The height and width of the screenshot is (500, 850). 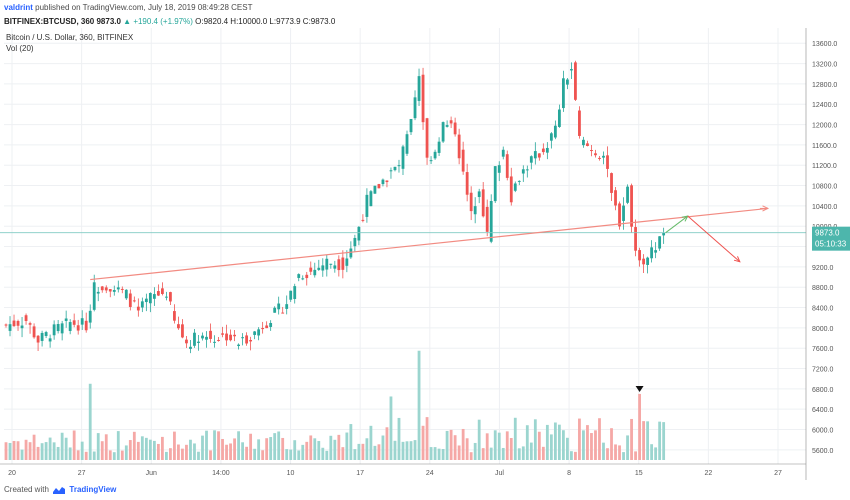 I want to click on y-tick-label: 12400.0, so click(x=824, y=105).